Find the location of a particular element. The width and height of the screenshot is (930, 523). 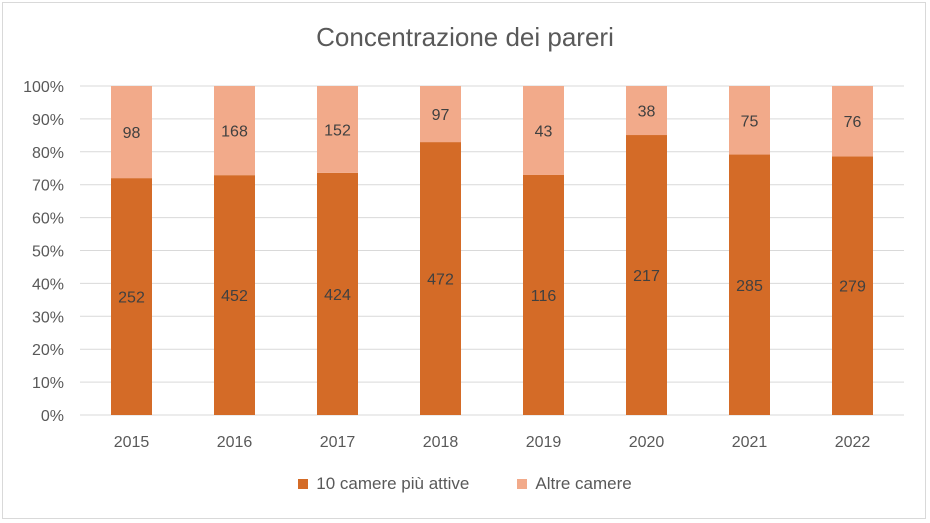

data-label: 472 is located at coordinates (440, 280).